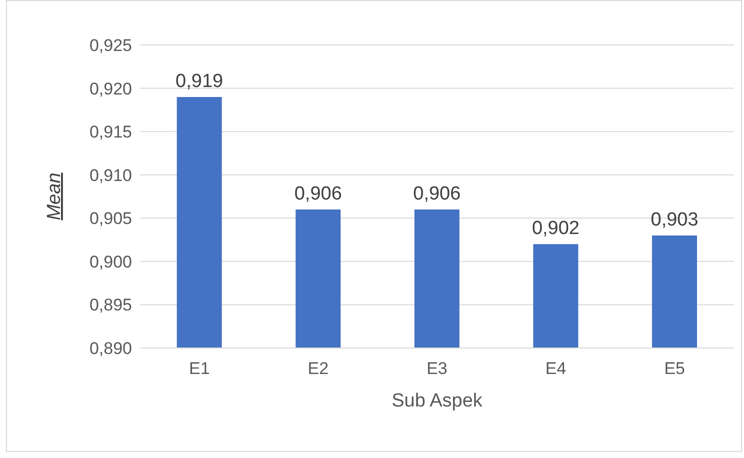  I want to click on y-tick-label: 0,905, so click(110, 218).